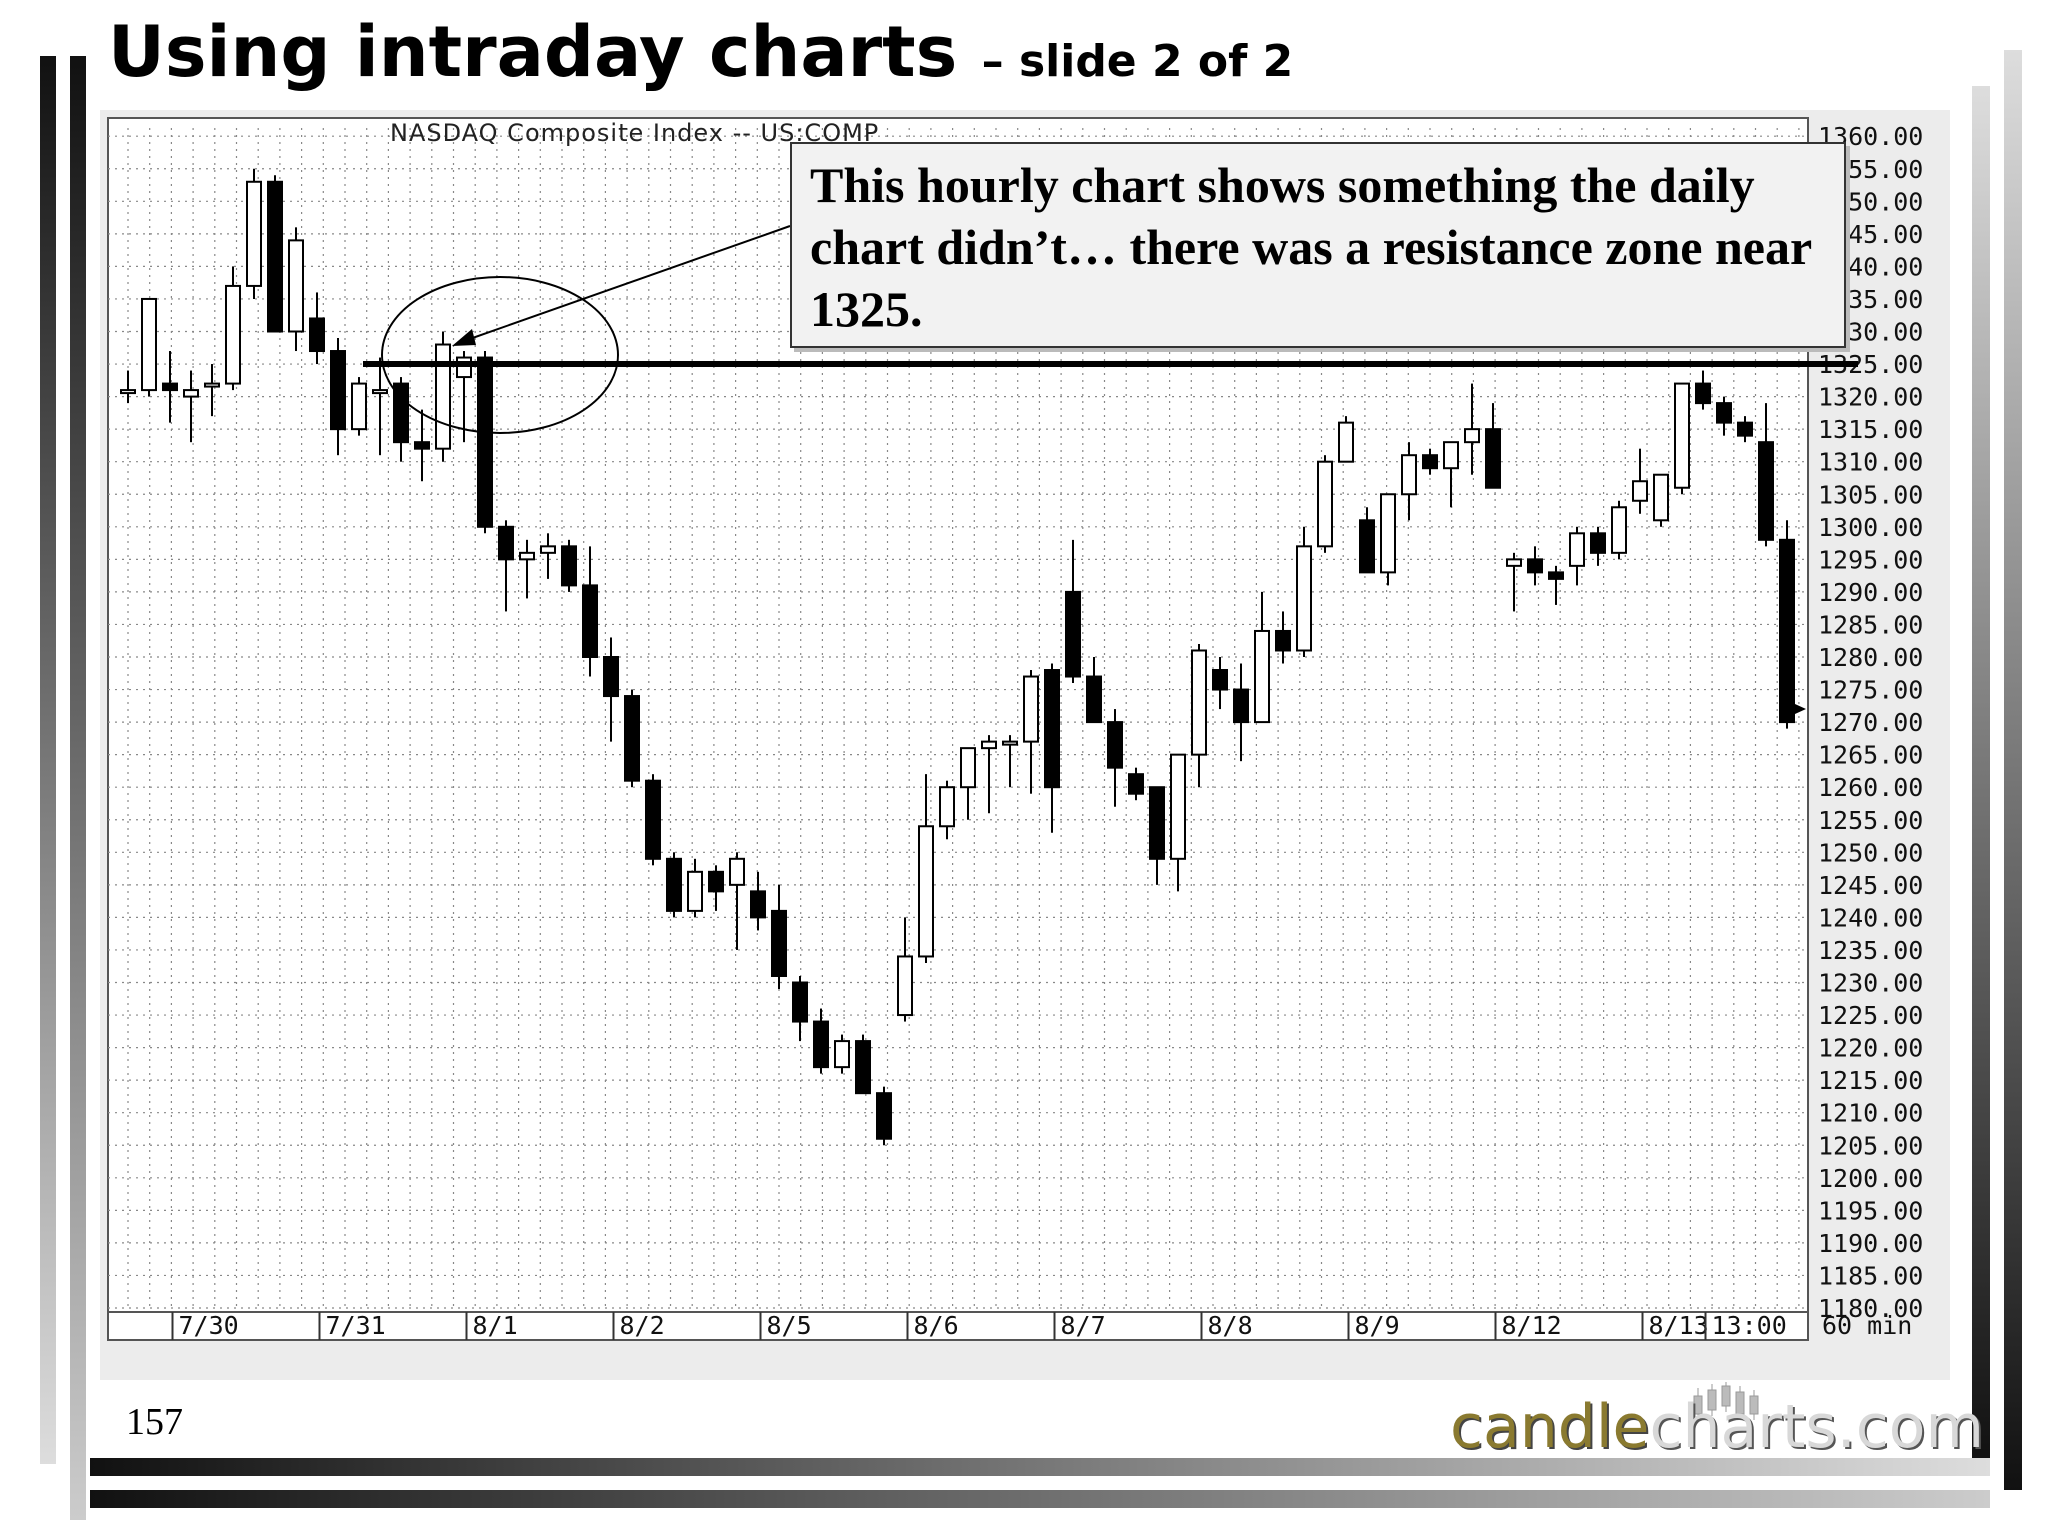  Describe the element at coordinates (1870, 494) in the screenshot. I see `y-tick-label: 1305.00` at that location.